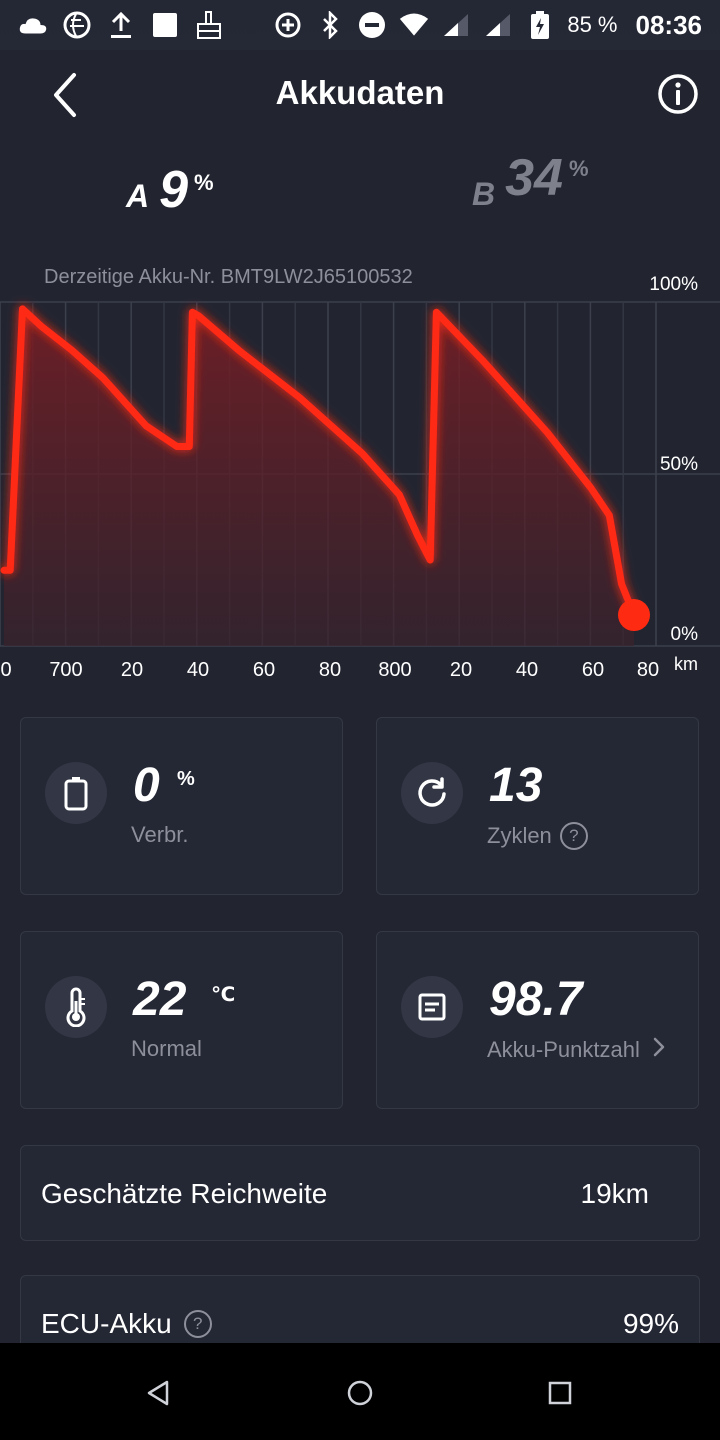 Image resolution: width=720 pixels, height=1440 pixels. I want to click on y-tick-label: 50%, so click(679, 464).